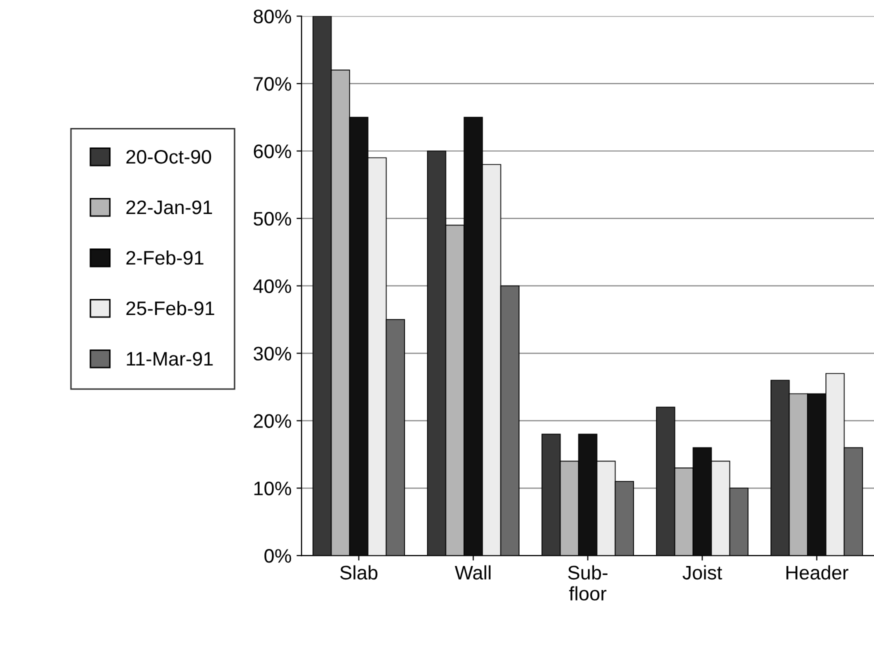  I want to click on y-tick-label: 0%, so click(278, 556).